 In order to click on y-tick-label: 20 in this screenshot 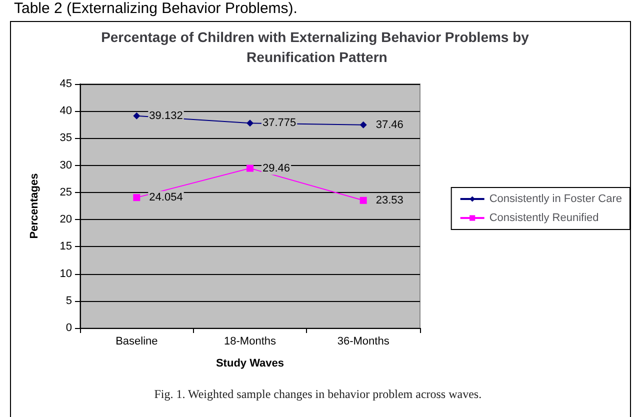, I will do `click(66, 220)`.